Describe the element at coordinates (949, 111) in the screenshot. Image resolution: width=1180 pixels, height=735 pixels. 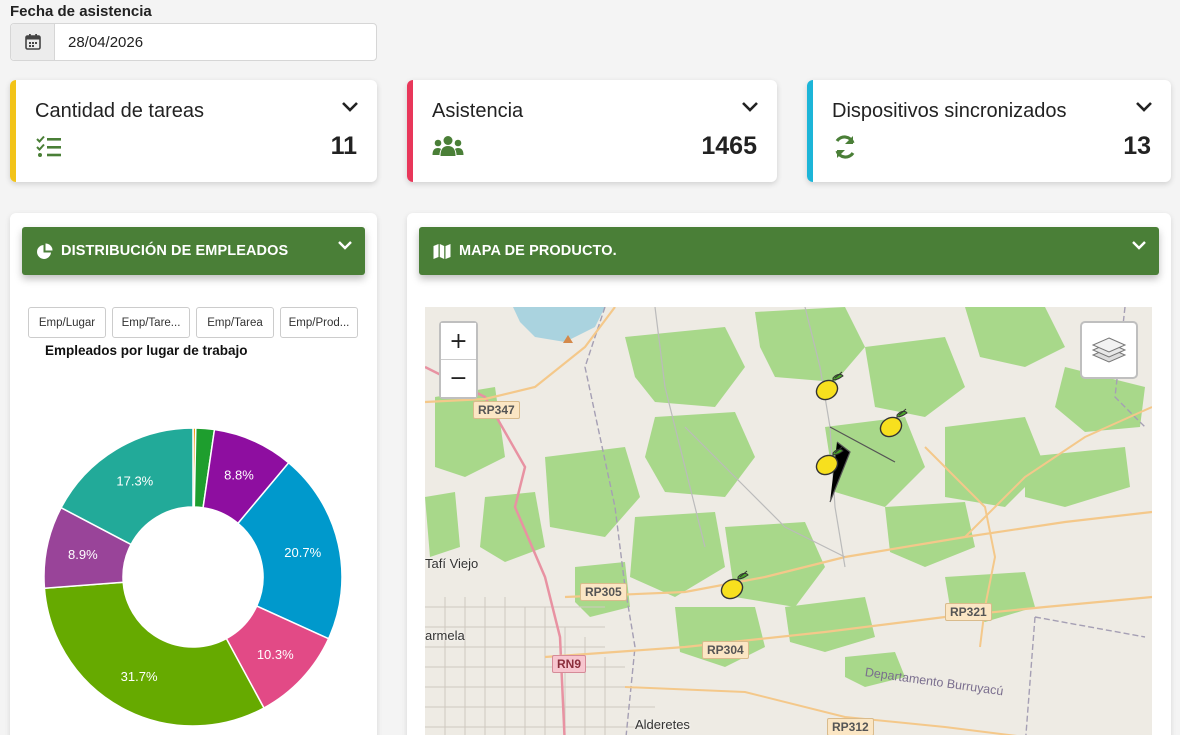
I see `card-title: Dispositivos sincronizados` at that location.